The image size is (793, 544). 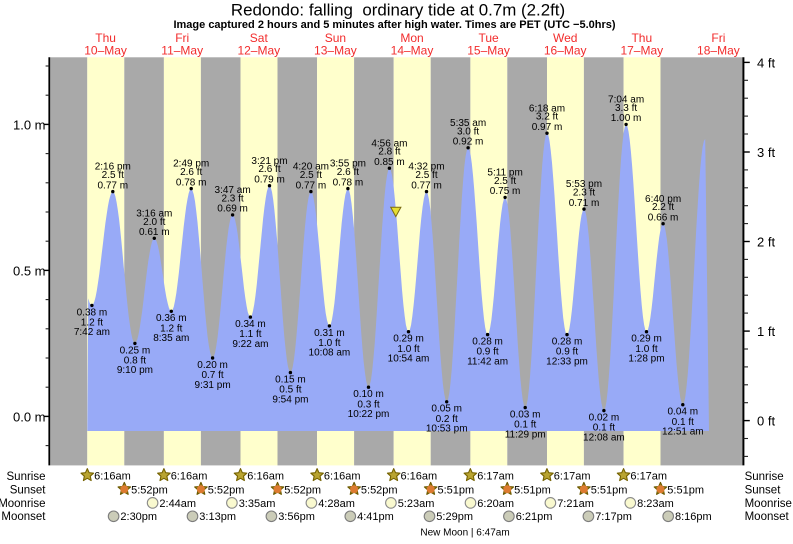 I want to click on svg-text: 0.75 m, so click(x=505, y=191).